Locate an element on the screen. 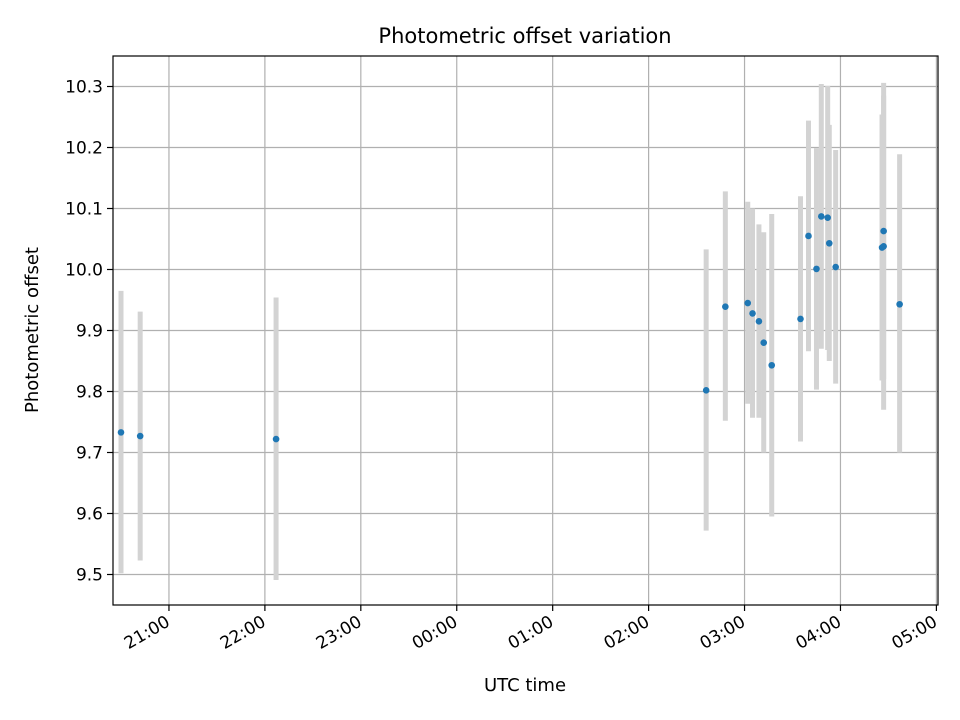  y-axis-label: Photometric offset is located at coordinates (32, 330).